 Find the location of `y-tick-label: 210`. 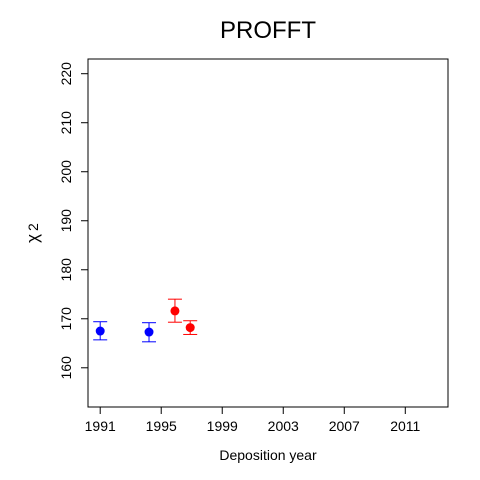

y-tick-label: 210 is located at coordinates (66, 123).